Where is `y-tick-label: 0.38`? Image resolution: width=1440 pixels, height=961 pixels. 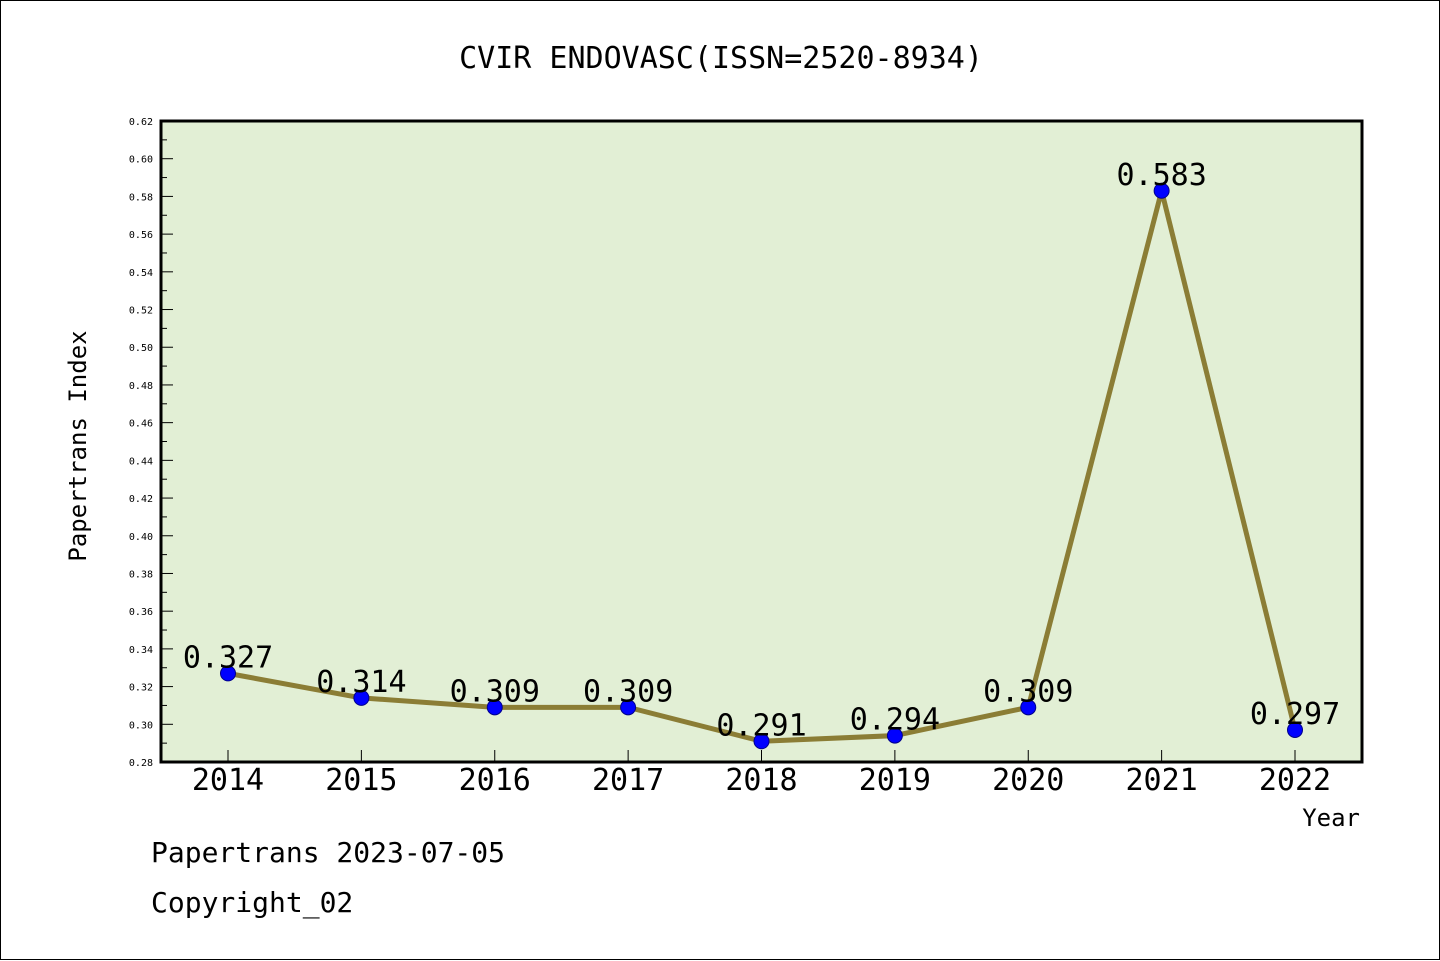 y-tick-label: 0.38 is located at coordinates (141, 574).